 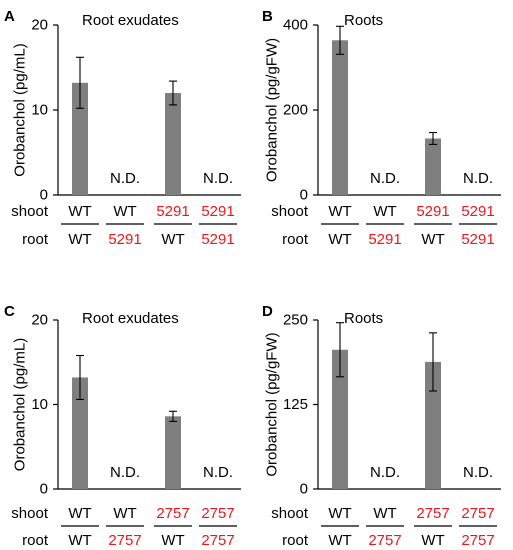 What do you see at coordinates (267, 311) in the screenshot?
I see `panel-letter: D` at bounding box center [267, 311].